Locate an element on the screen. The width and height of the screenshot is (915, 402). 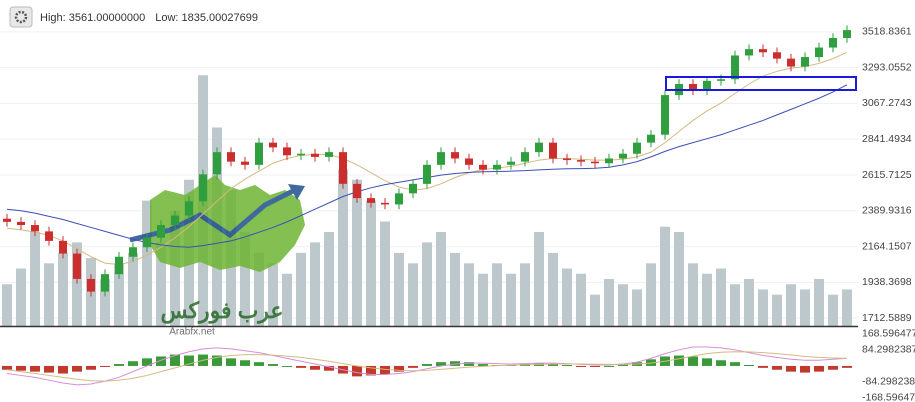
logo-site: Arabfx.net is located at coordinates (192, 332).